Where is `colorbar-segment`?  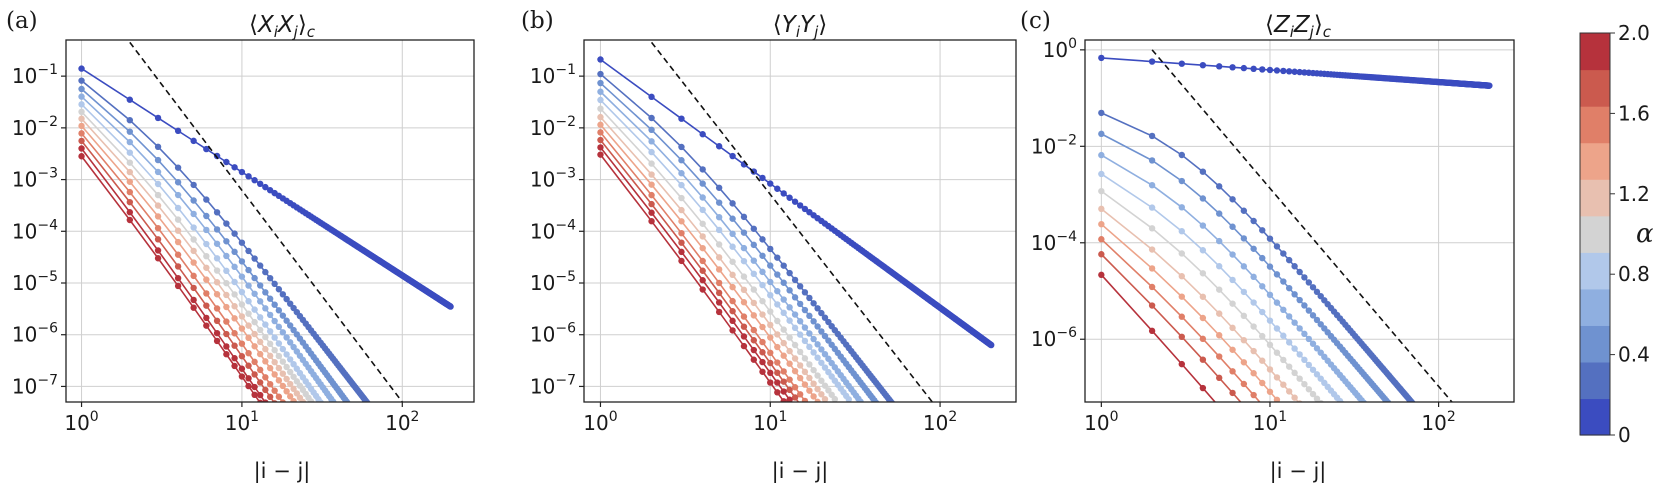 colorbar-segment is located at coordinates (1595, 380).